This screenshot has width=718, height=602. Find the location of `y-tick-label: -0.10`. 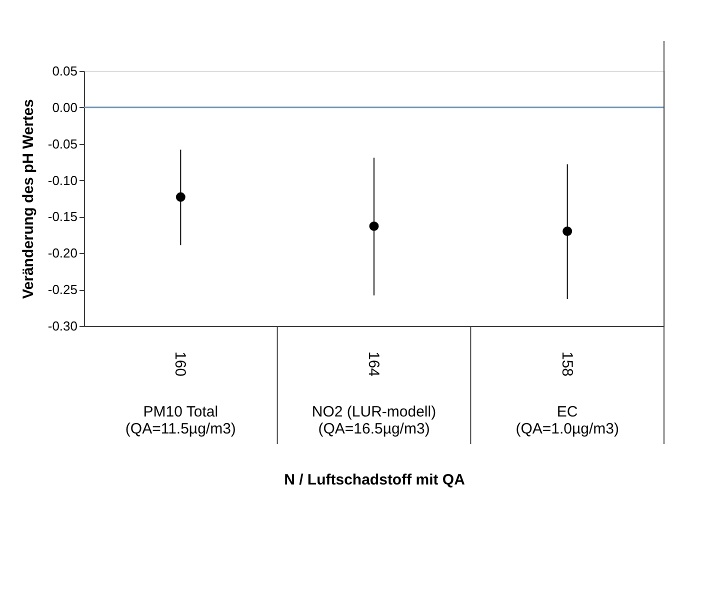

y-tick-label: -0.10 is located at coordinates (63, 180).